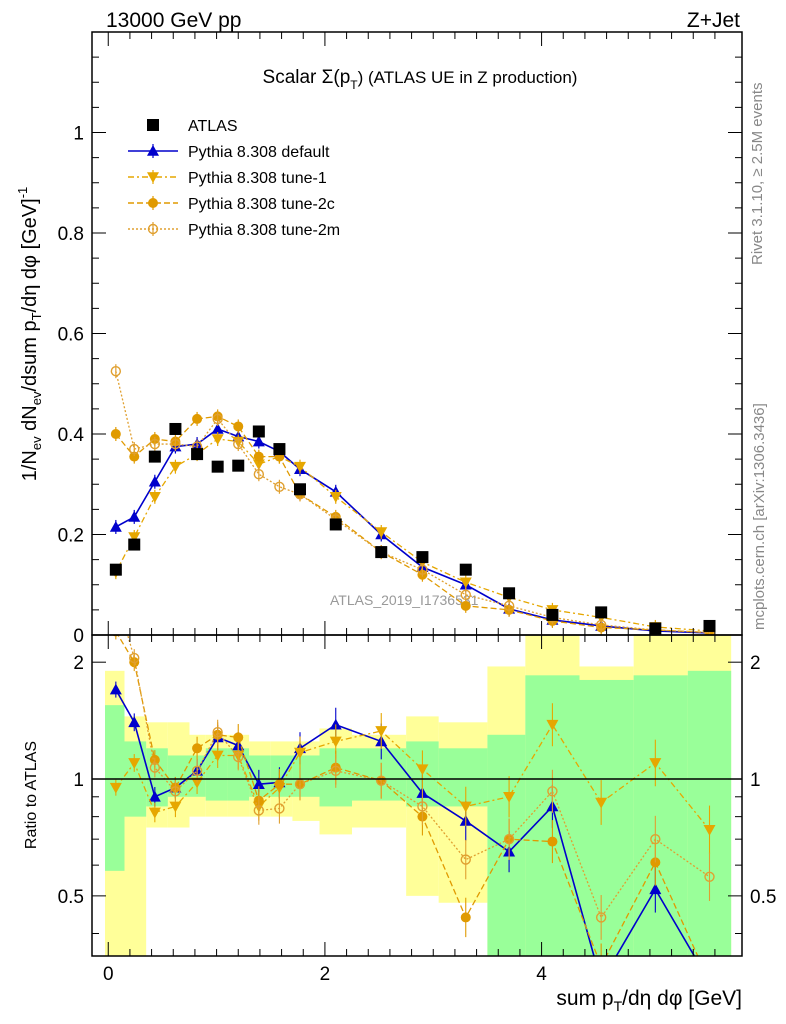  I want to click on legend-label-tune2m: Pythia 8.308 tune-2m, so click(264, 230).